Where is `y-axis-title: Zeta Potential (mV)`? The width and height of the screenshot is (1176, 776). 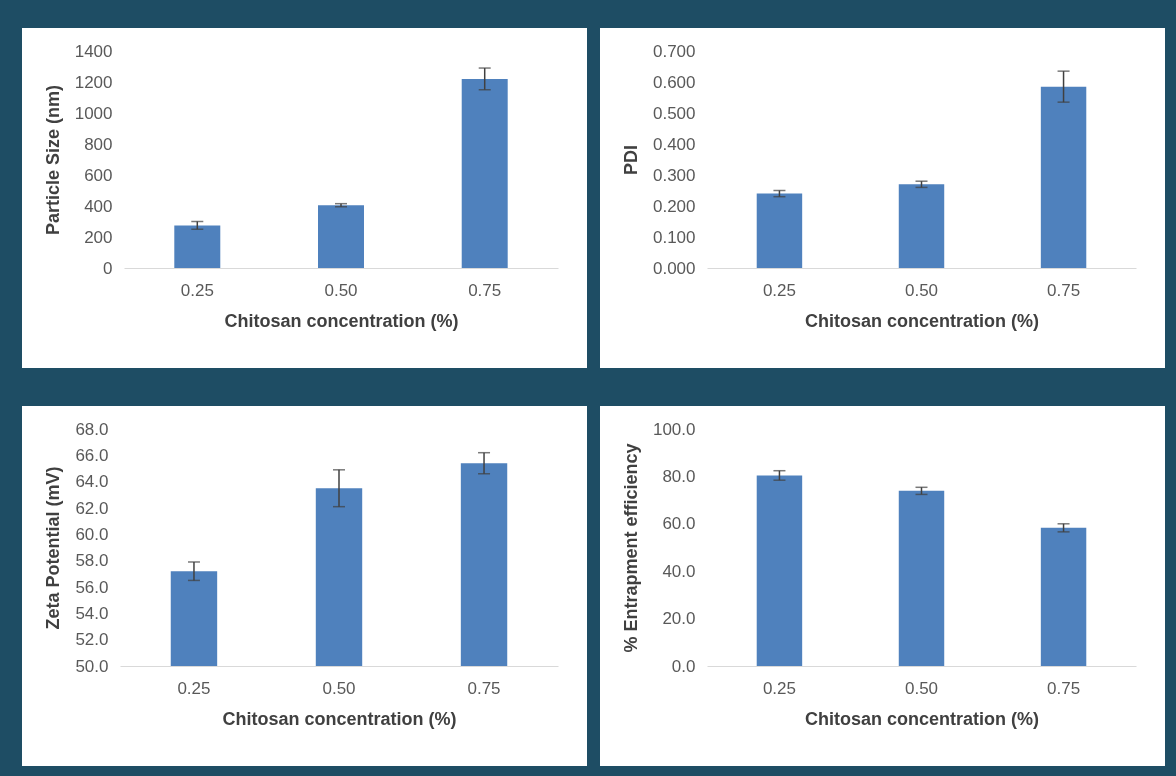
y-axis-title: Zeta Potential (mV) is located at coordinates (53, 548).